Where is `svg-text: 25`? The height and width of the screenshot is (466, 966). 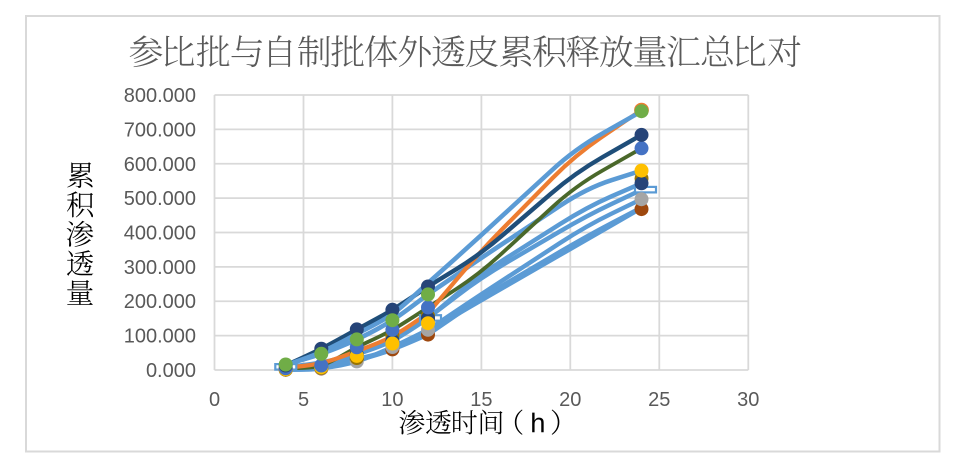 svg-text: 25 is located at coordinates (659, 400).